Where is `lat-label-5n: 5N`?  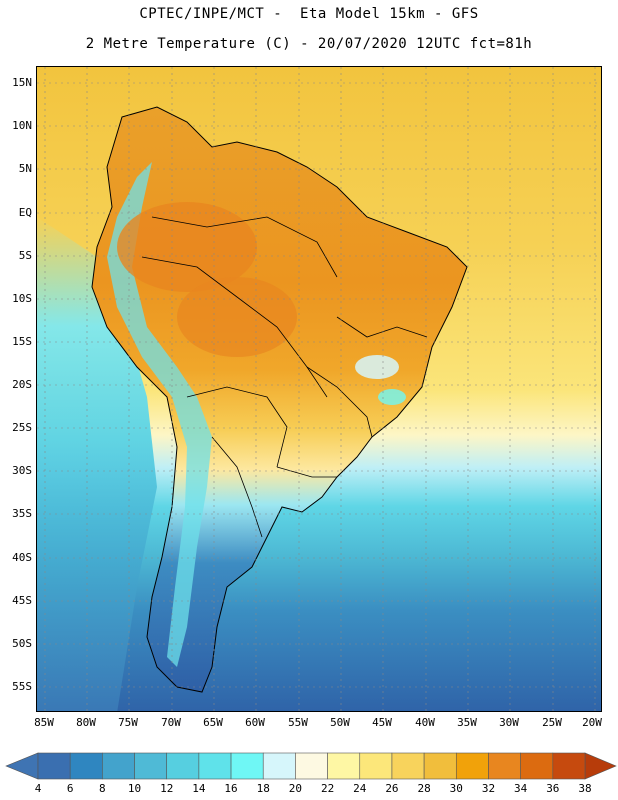 lat-label-5n: 5N is located at coordinates (25, 168).